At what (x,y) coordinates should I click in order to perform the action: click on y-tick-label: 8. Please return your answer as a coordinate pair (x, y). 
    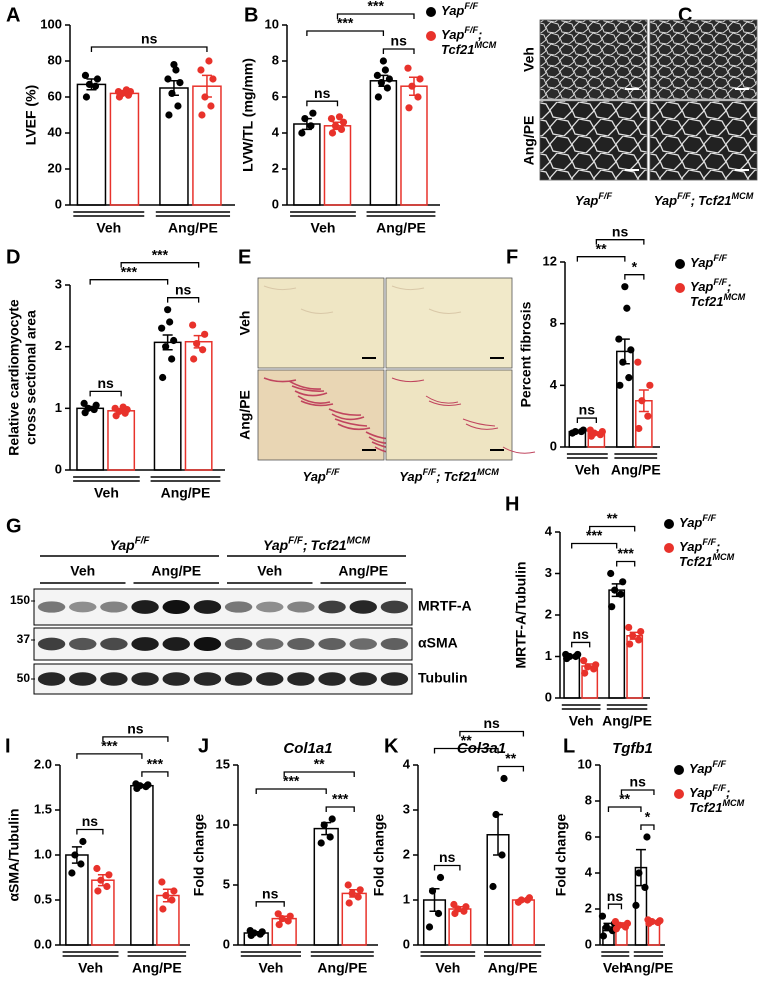
    Looking at the image, I should click on (553, 322).